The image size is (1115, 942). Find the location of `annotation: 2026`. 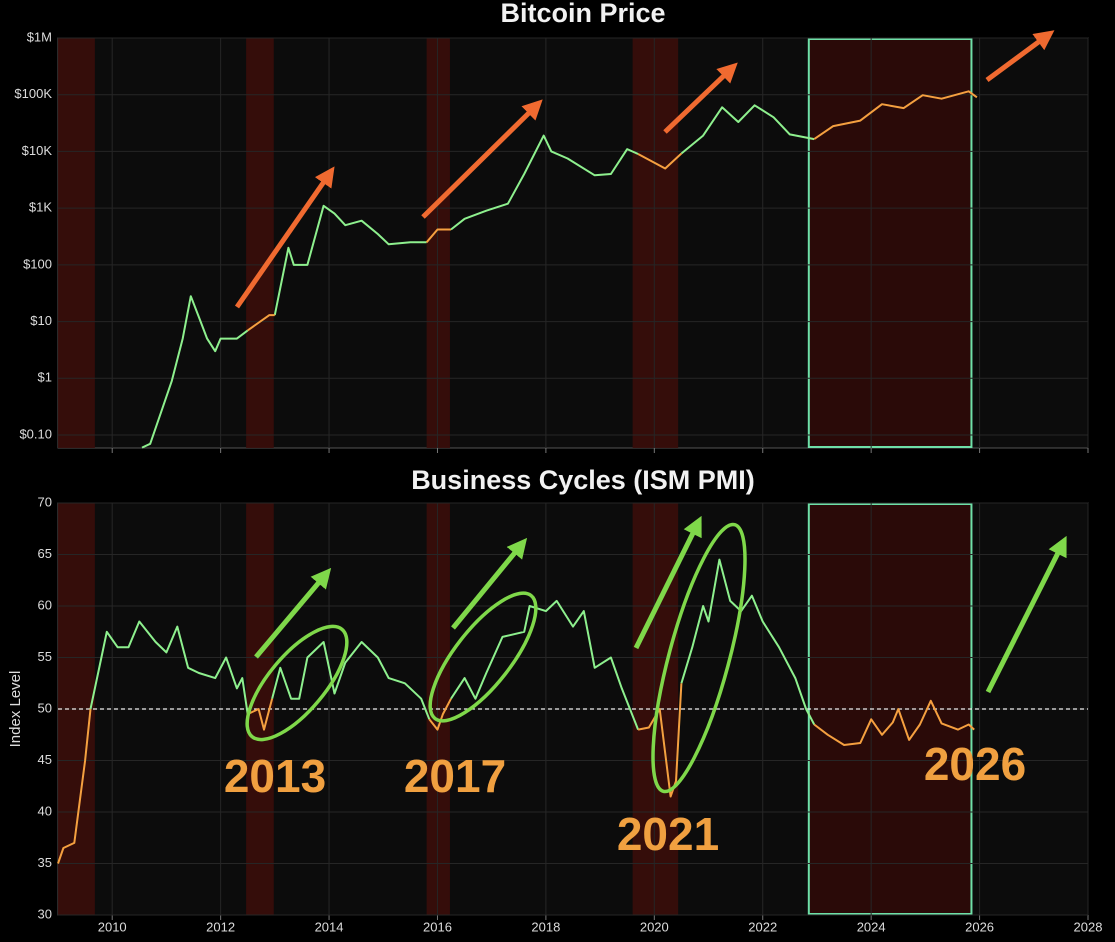

annotation: 2026 is located at coordinates (975, 764).